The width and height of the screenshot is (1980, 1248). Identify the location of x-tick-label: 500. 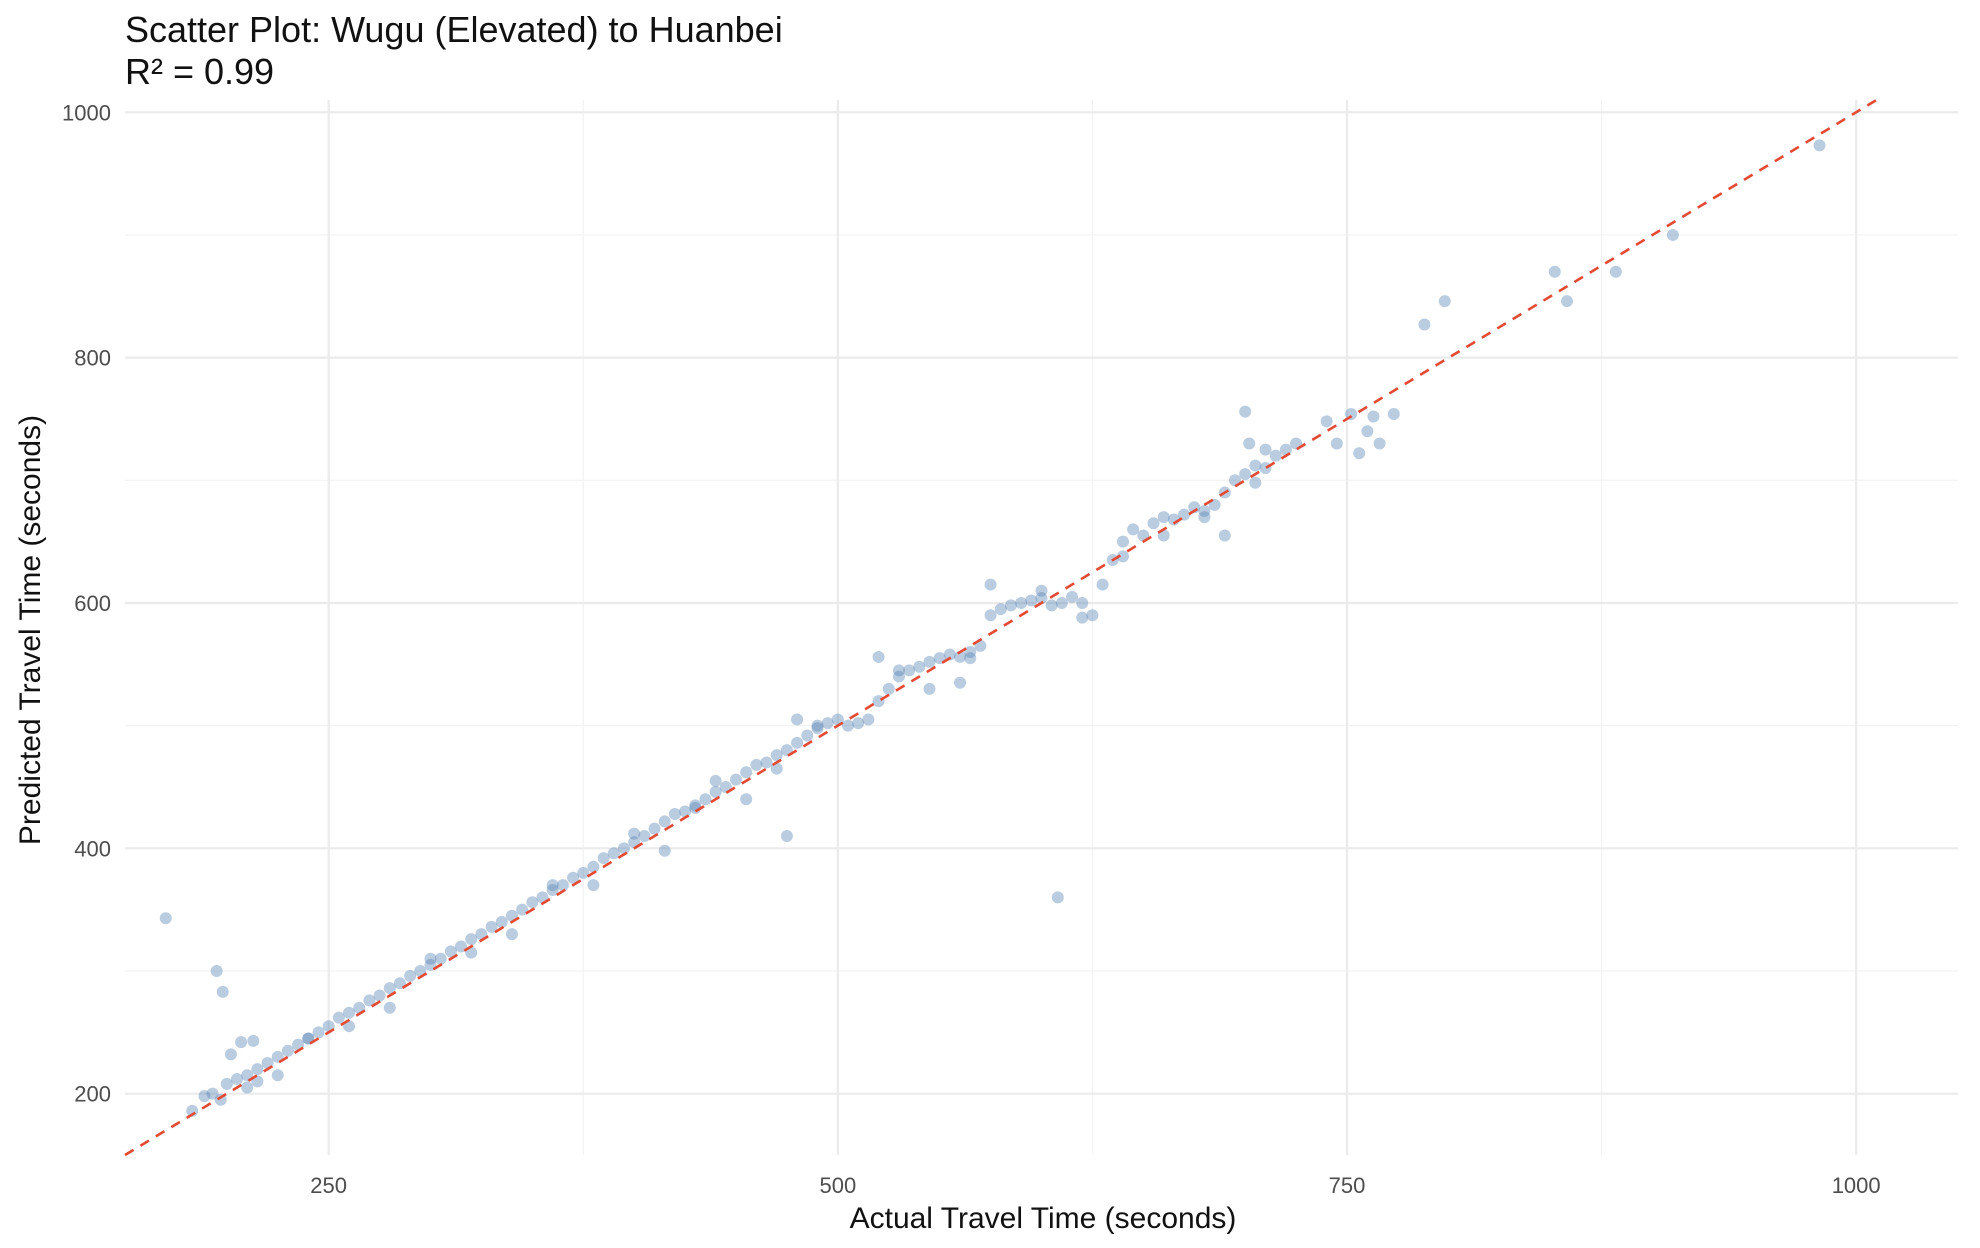
(837, 1185).